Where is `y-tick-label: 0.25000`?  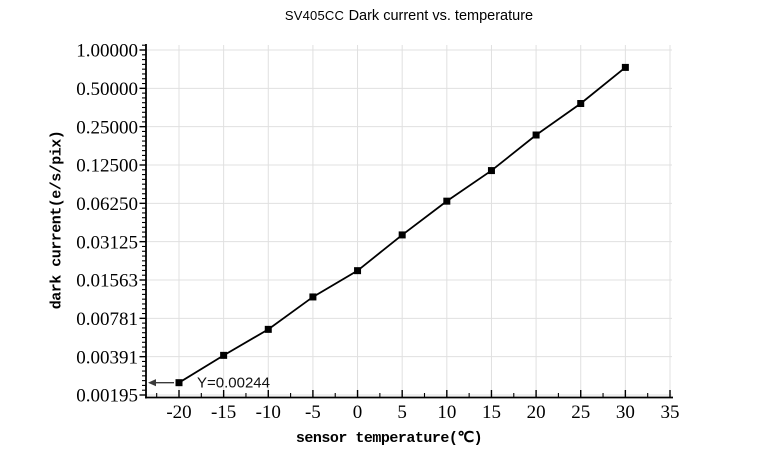
y-tick-label: 0.25000 is located at coordinates (107, 127).